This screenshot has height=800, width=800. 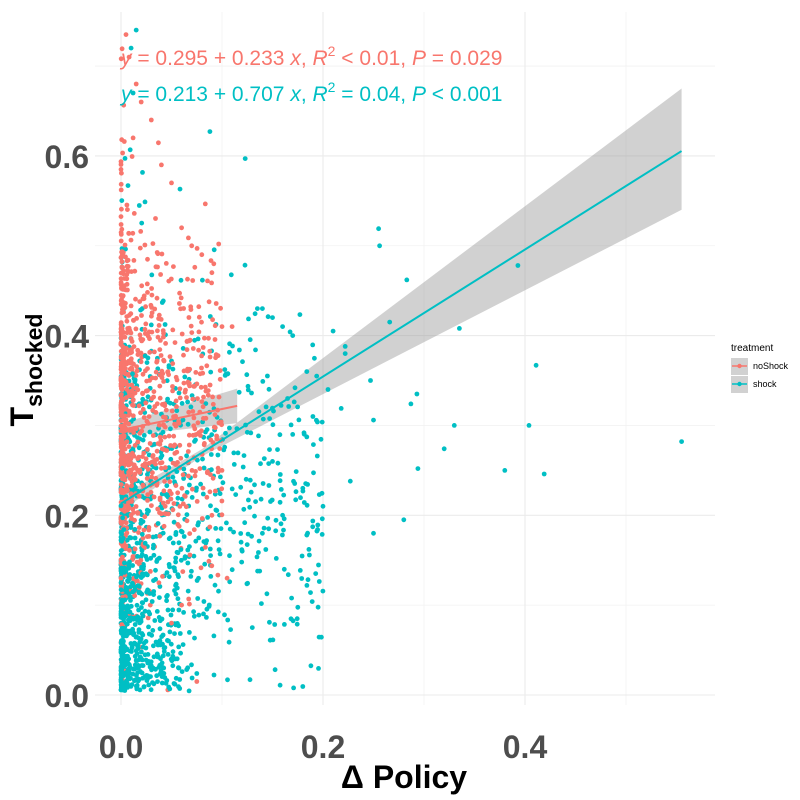 I want to click on fit-line-noShock, so click(x=179, y=417).